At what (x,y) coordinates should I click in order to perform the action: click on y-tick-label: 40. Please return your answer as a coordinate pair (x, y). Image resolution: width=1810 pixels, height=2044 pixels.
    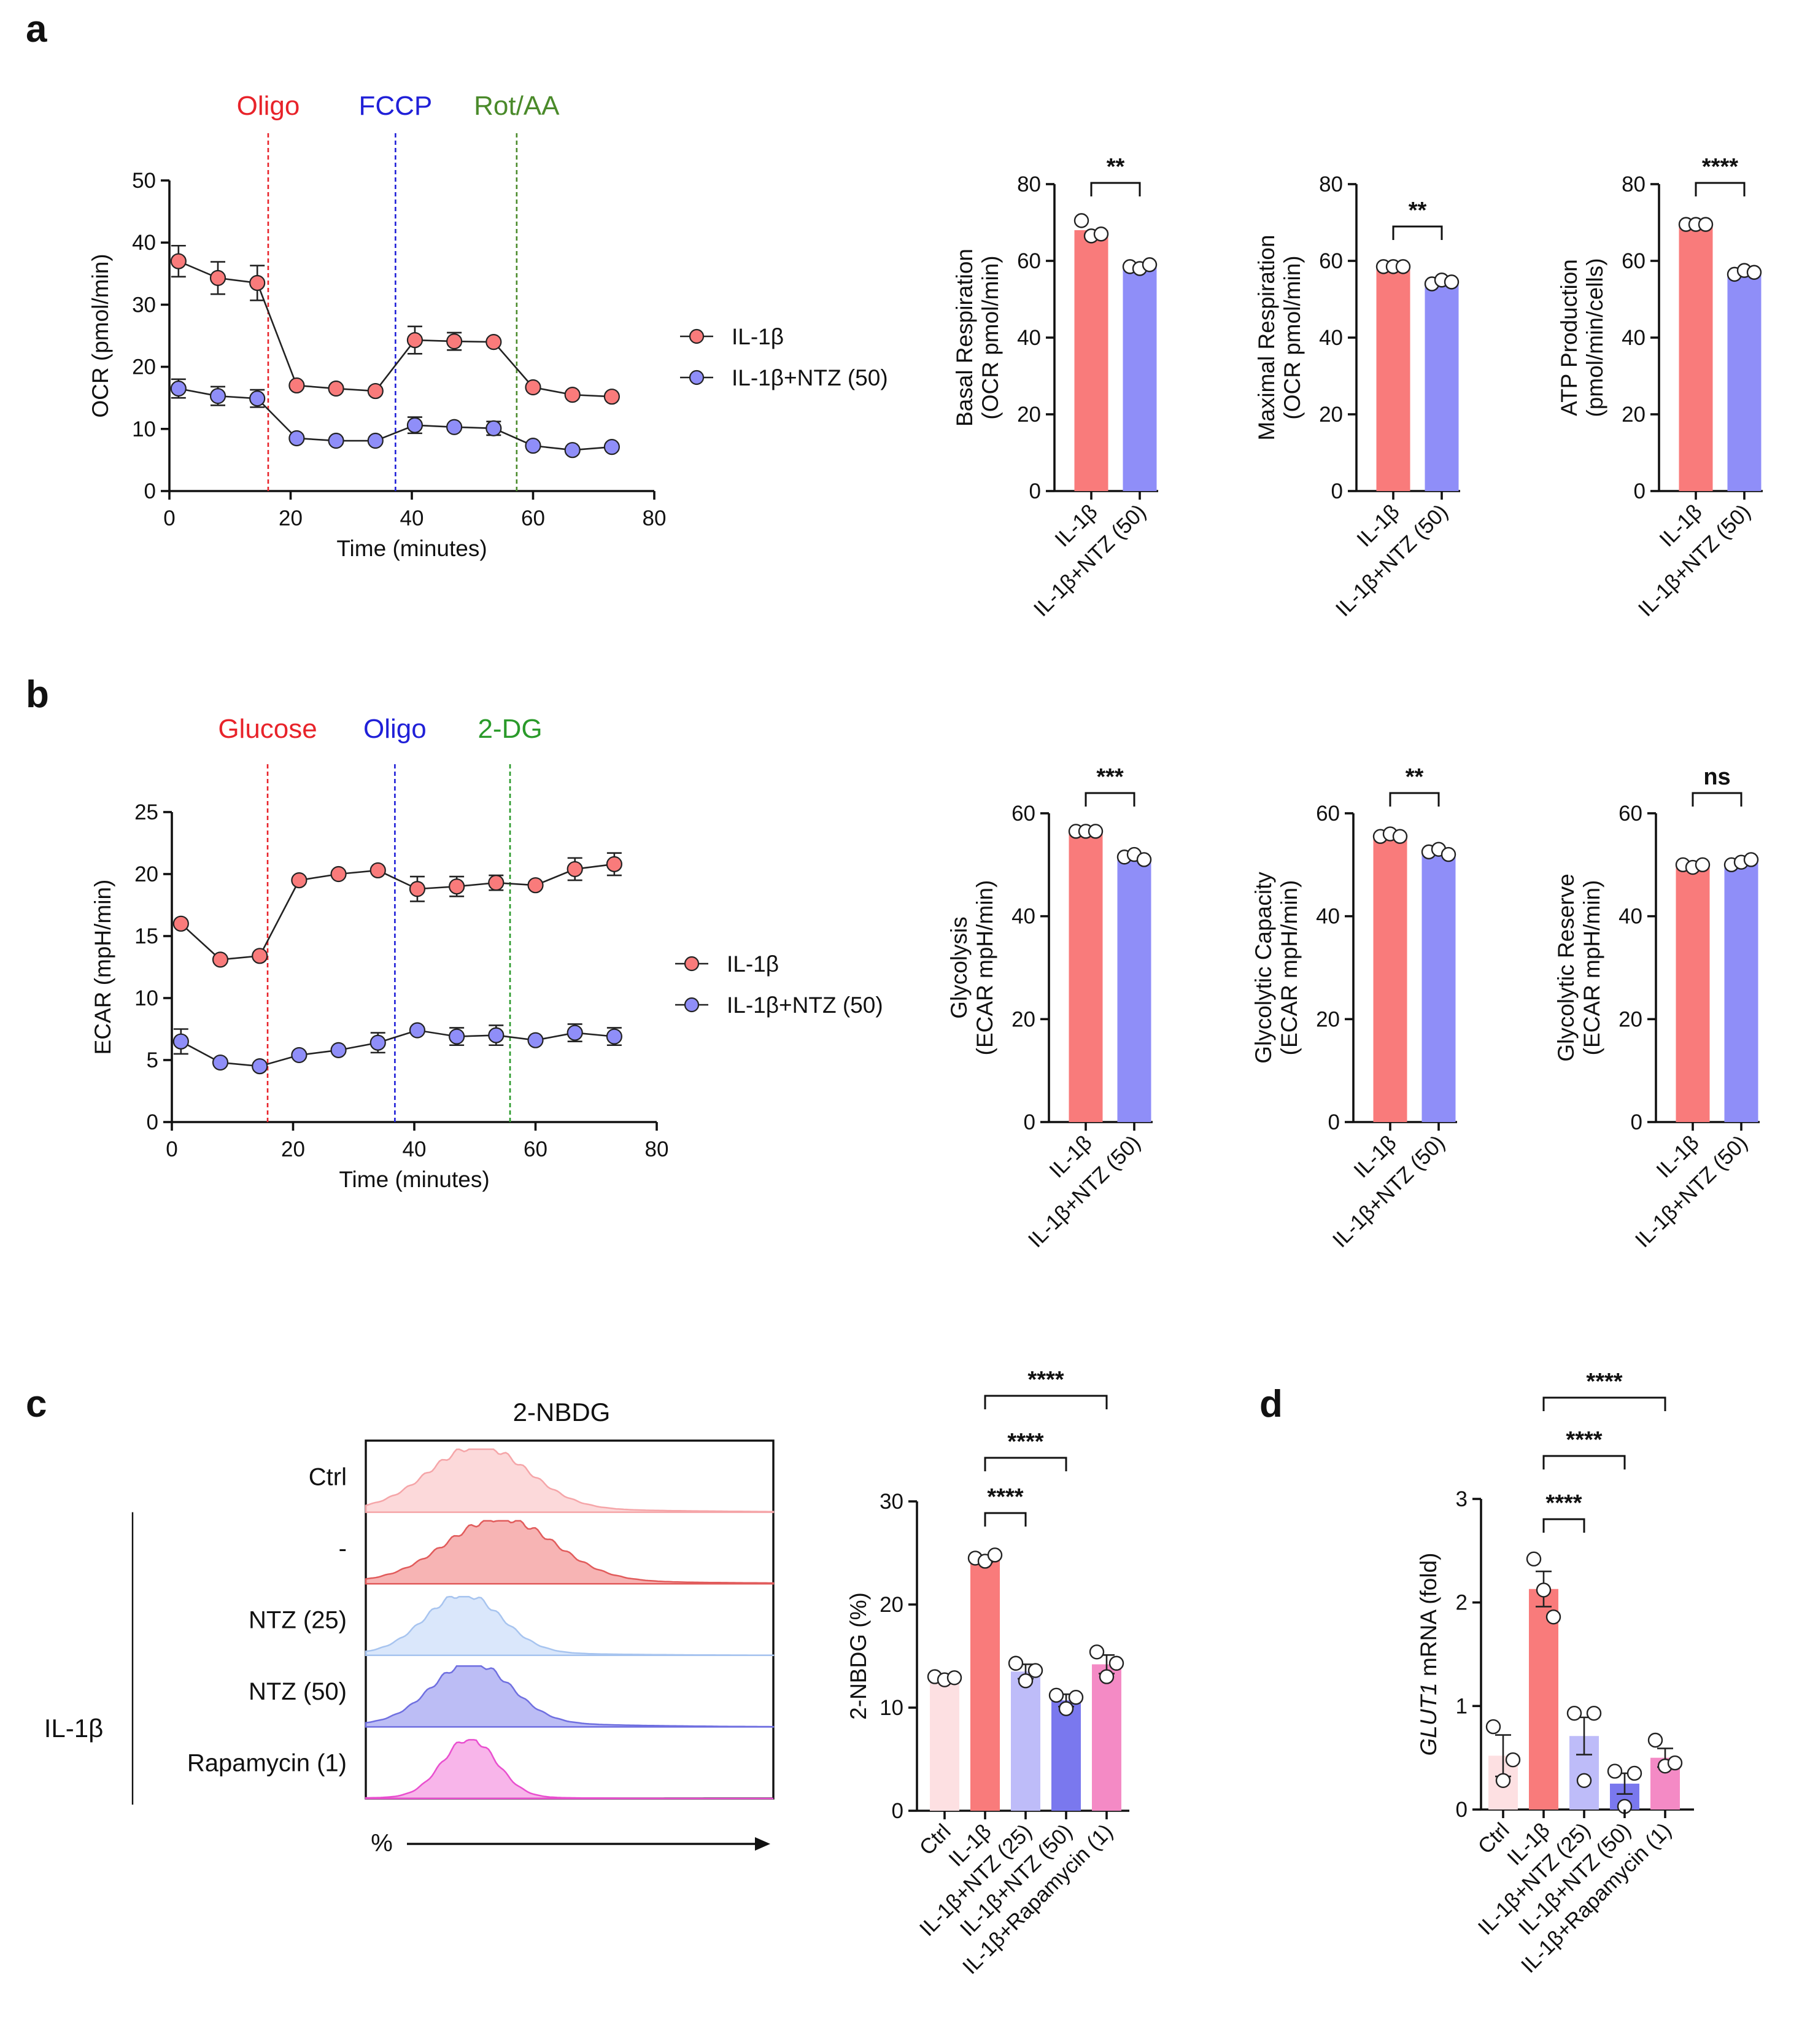
    Looking at the image, I should click on (1331, 338).